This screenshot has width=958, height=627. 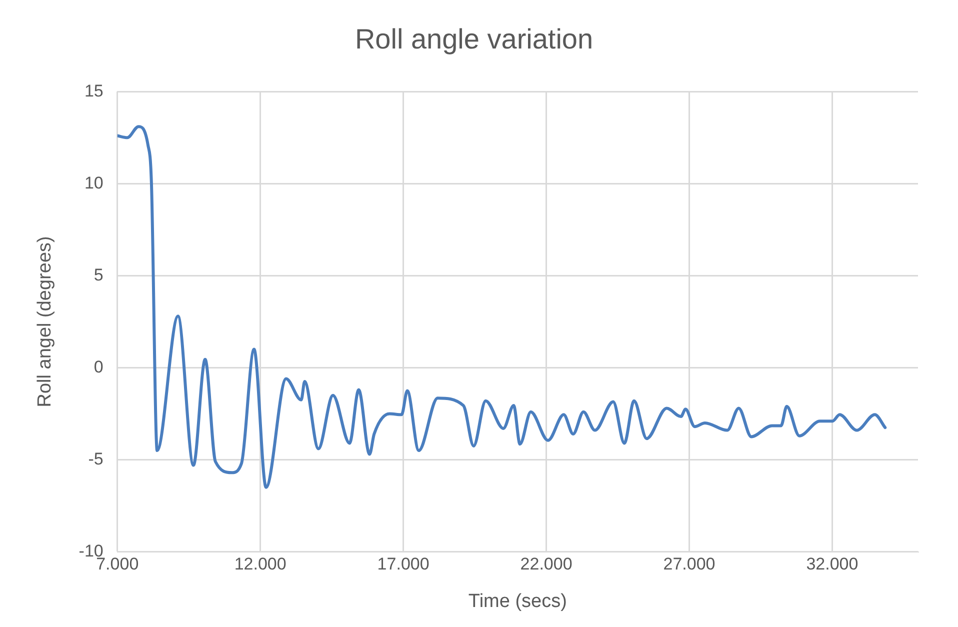 What do you see at coordinates (517, 601) in the screenshot?
I see `x-axis-title: Time (secs)` at bounding box center [517, 601].